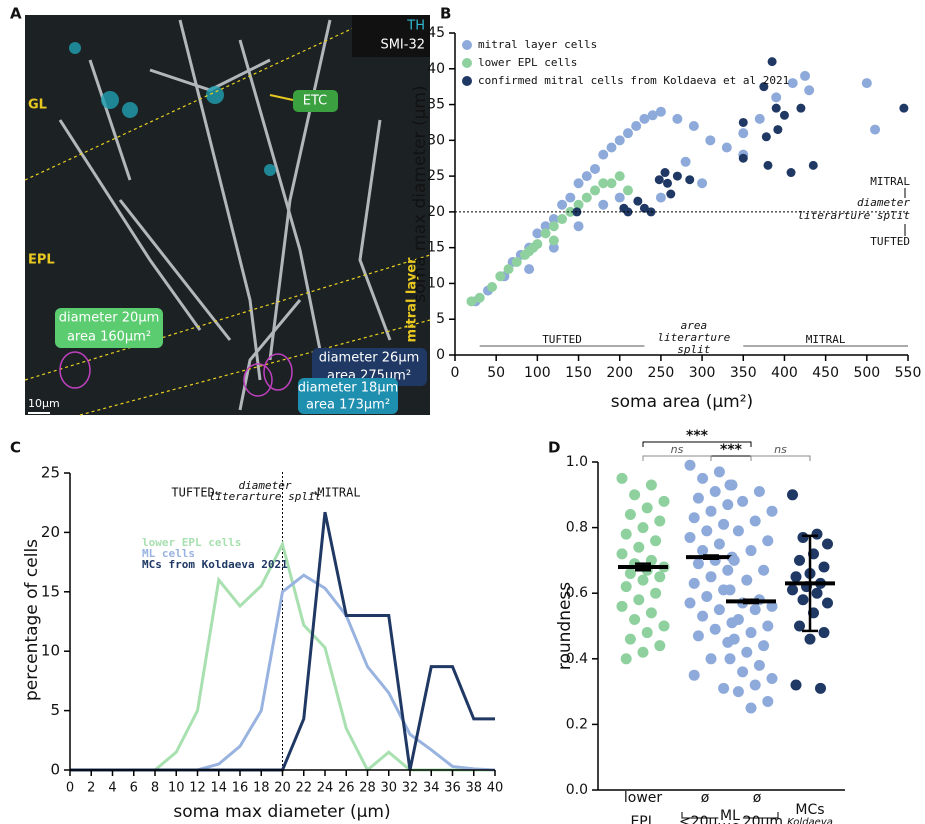 The width and height of the screenshot is (925, 824). I want to click on y-tick-label: 0.0, so click(577, 790).